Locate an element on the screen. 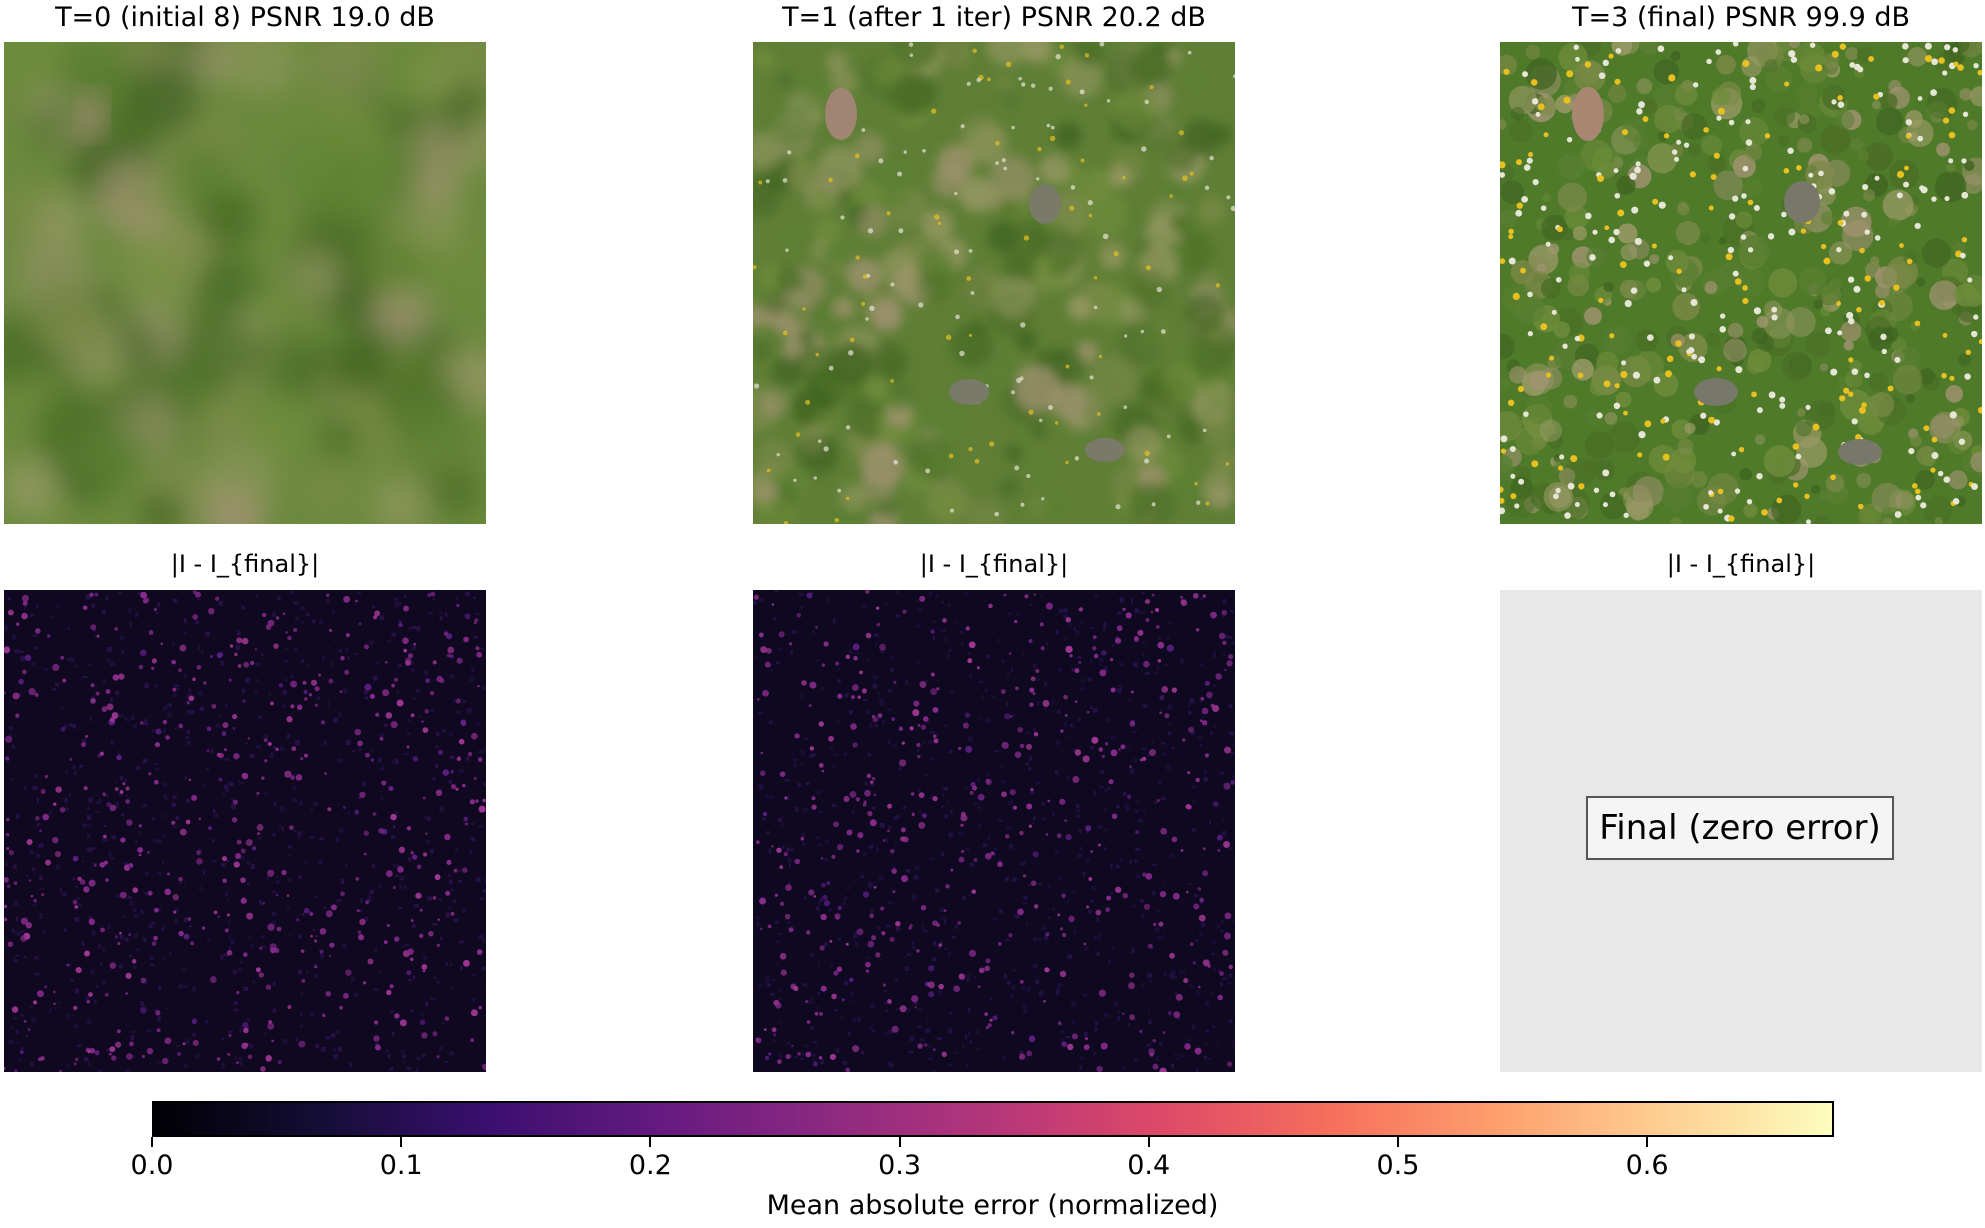  colorbar-tick-label: 0.1 is located at coordinates (401, 1165).